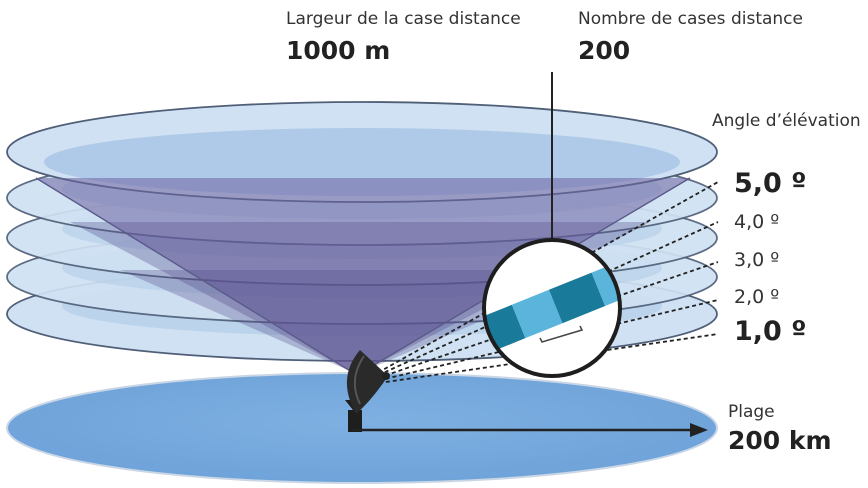 The image size is (868, 488). Describe the element at coordinates (786, 121) in the screenshot. I see `elevation-title: Angle d’élévation` at that location.